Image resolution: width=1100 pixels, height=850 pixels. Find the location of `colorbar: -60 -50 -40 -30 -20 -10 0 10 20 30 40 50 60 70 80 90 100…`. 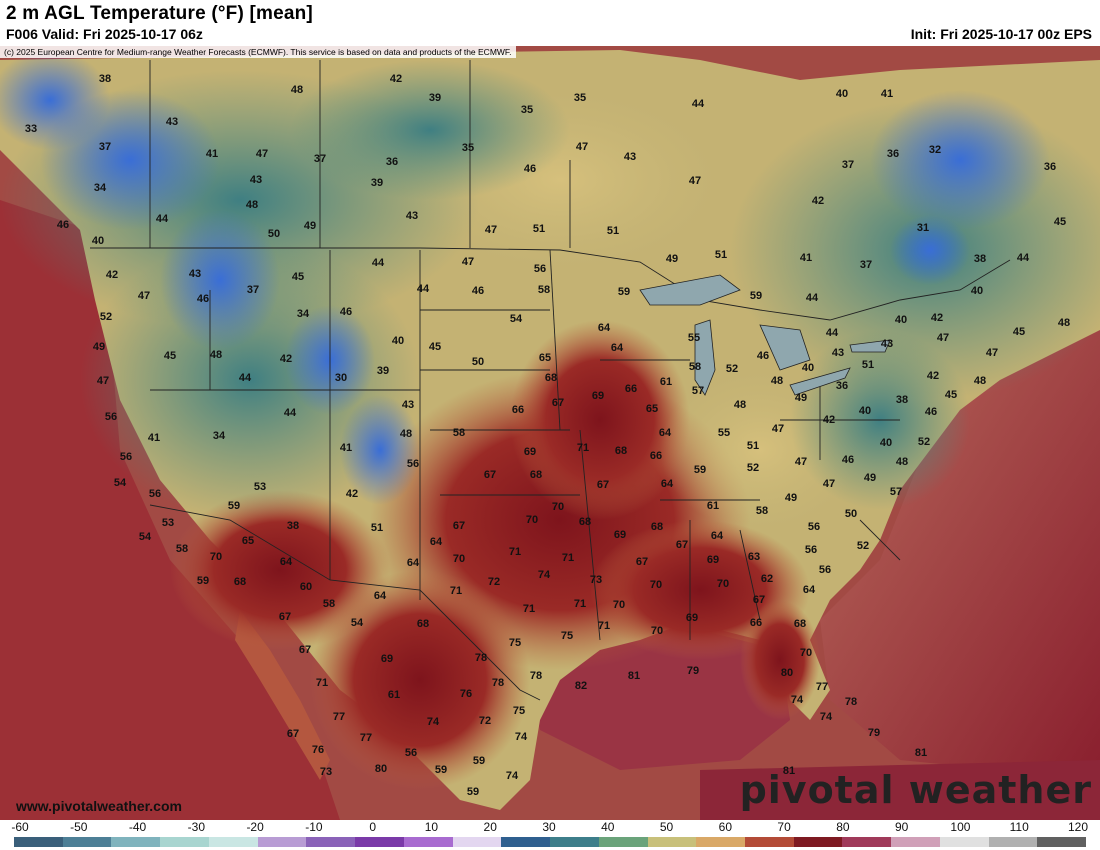

colorbar: -60 -50 -40 -30 -20 -10 0 10 20 30 40 50 60 70 80 90 100… is located at coordinates (550, 835).